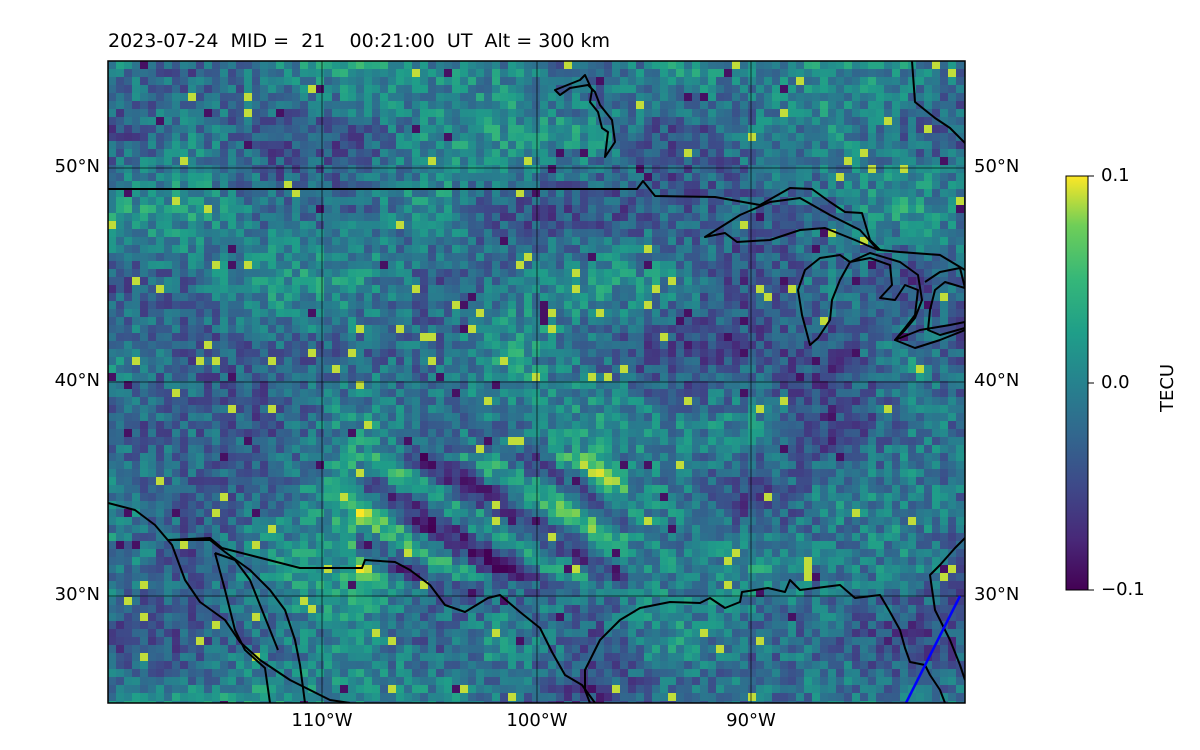  What do you see at coordinates (947, 609) in the screenshot?
I see `florida-atlantic-coast` at bounding box center [947, 609].